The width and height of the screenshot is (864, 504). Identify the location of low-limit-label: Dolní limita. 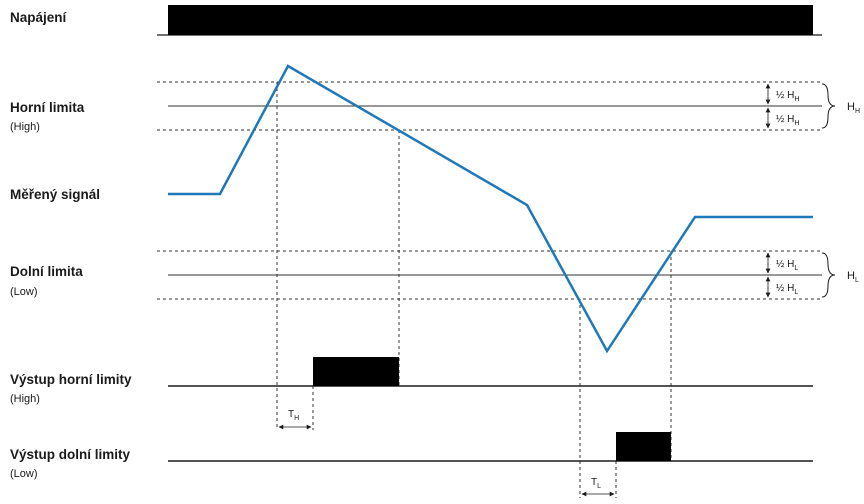
(46, 271).